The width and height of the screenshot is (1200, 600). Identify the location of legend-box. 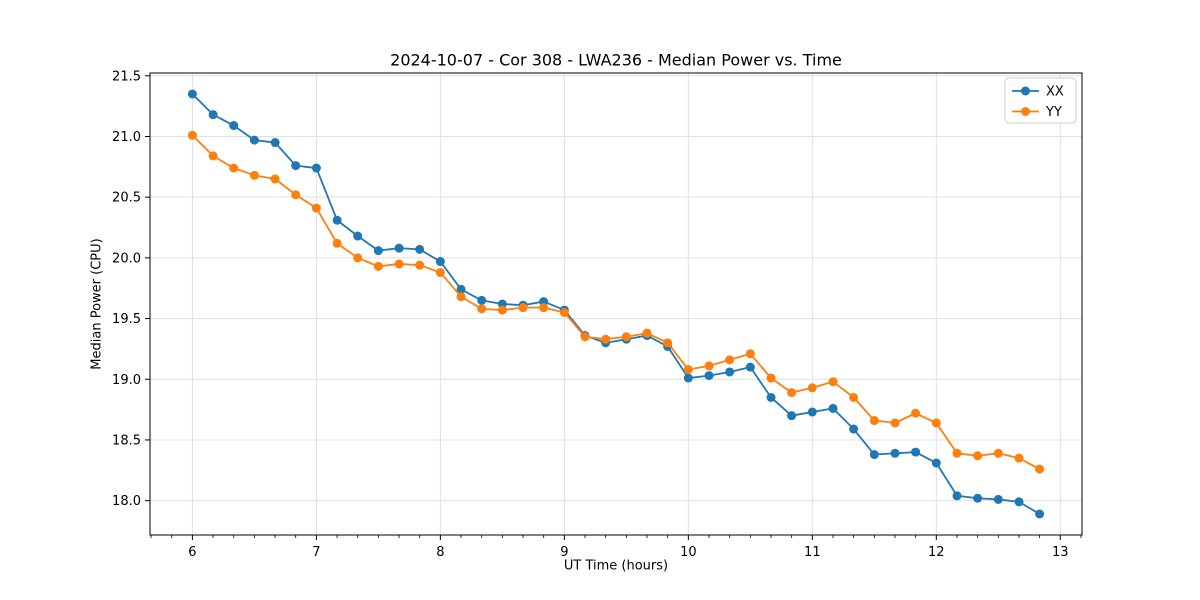
(1040, 100).